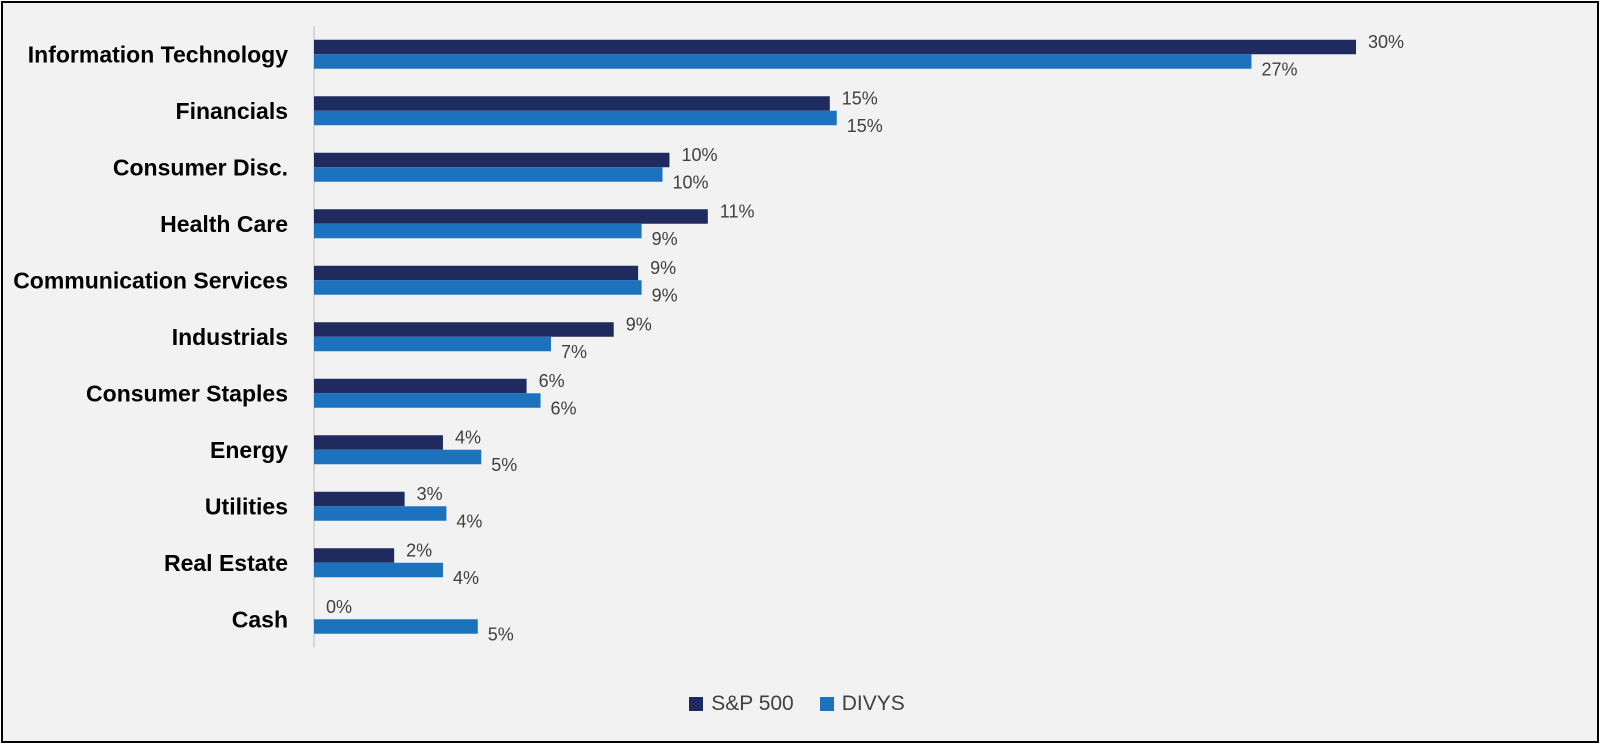 The image size is (1600, 744). Describe the element at coordinates (1279, 70) in the screenshot. I see `data-label-divys-information-technology: 27%` at that location.